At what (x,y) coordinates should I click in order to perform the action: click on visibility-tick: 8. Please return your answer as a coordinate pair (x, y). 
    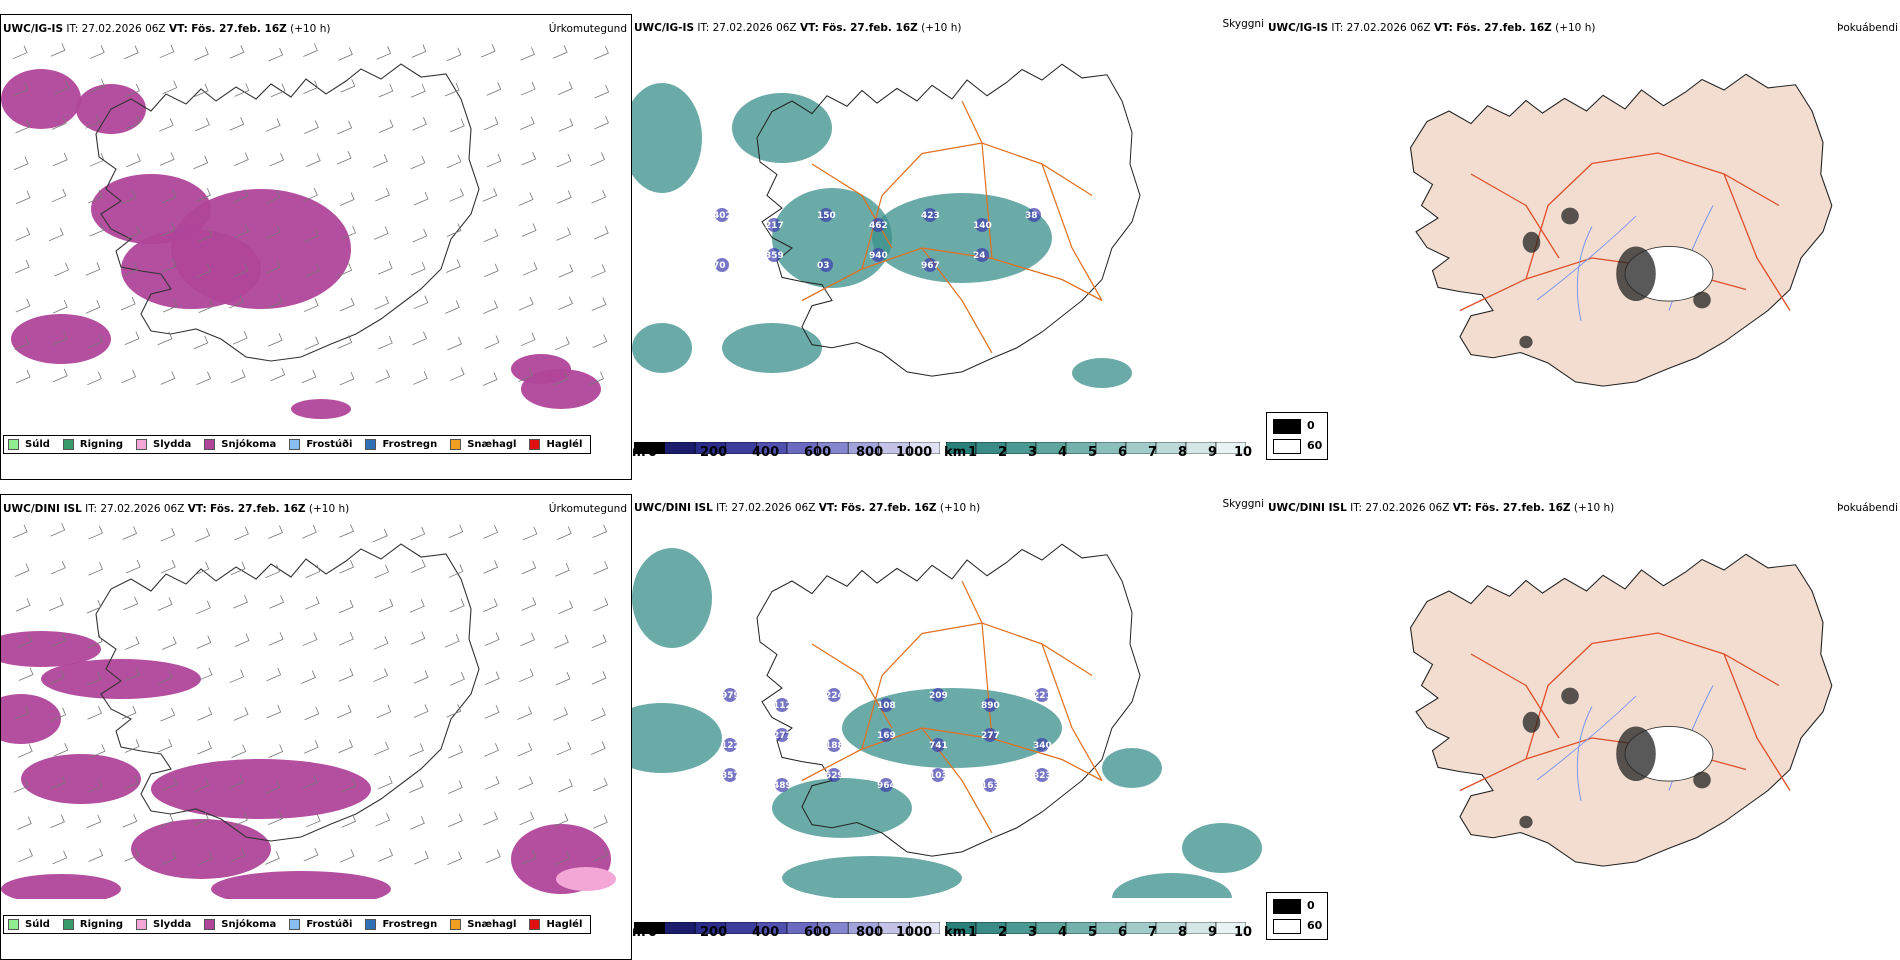
    Looking at the image, I should click on (1183, 932).